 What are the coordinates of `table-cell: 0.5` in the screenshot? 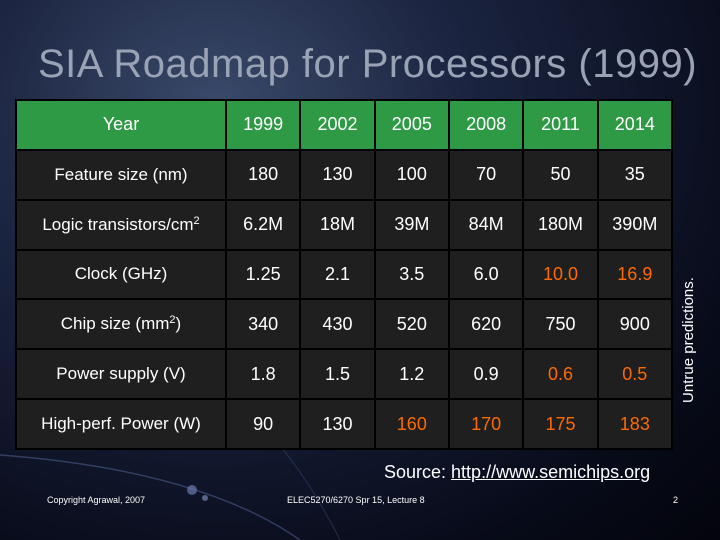 It's located at (635, 374).